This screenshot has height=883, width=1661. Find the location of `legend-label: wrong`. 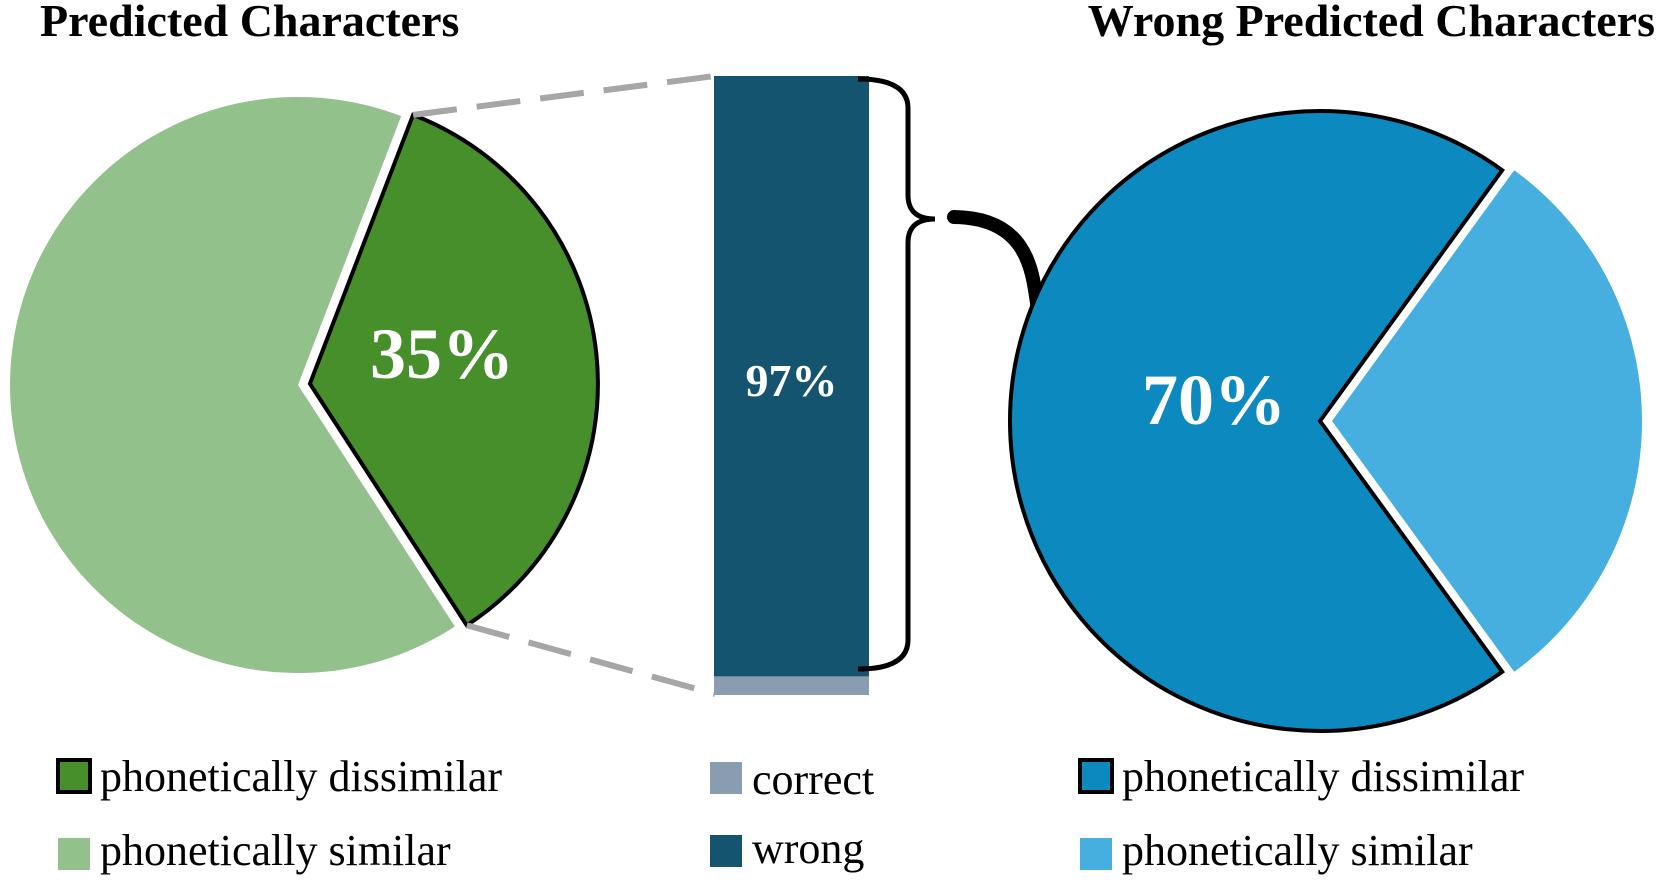

legend-label: wrong is located at coordinates (808, 848).